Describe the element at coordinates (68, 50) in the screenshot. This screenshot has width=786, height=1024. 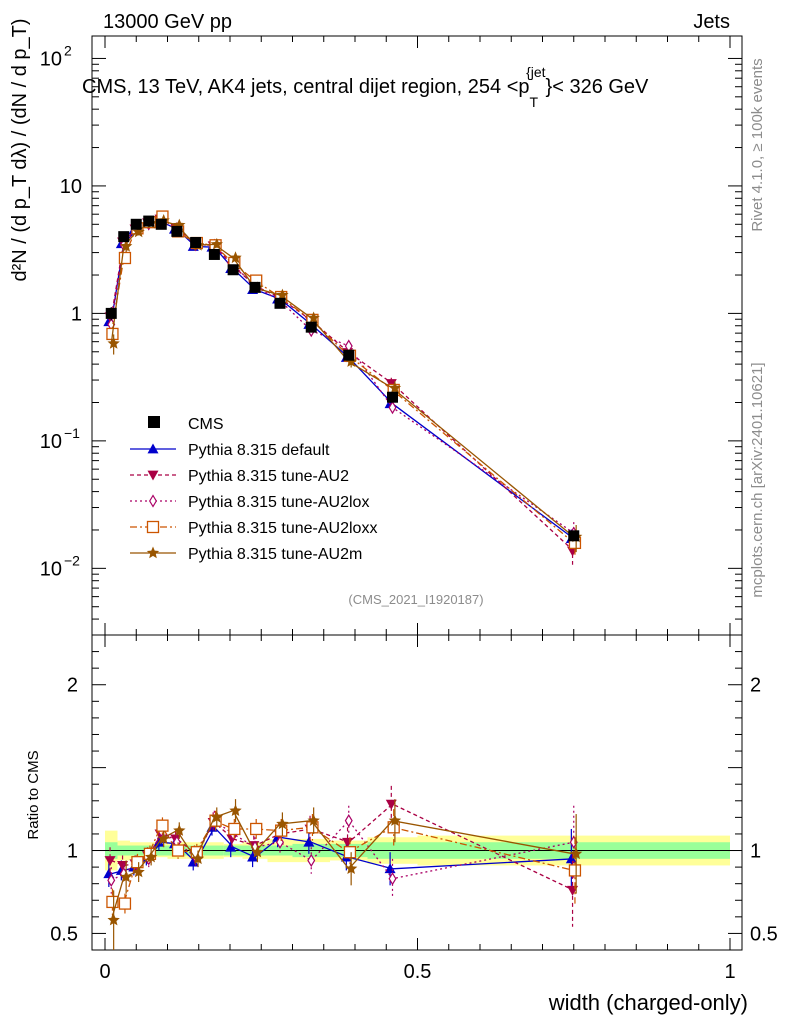
I see `main-y-tick-exponent: 2` at that location.